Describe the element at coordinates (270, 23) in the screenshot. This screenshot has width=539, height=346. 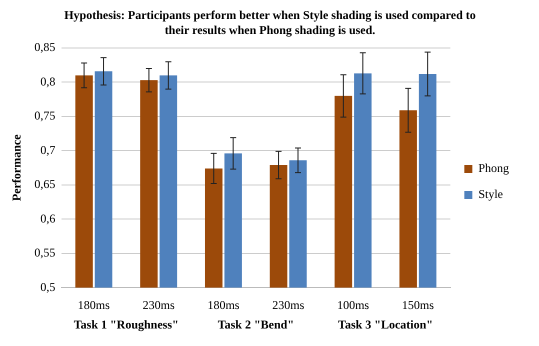
I see `chart-title: Hypothesis: Participants perform better when Style shading is used compared to their results when Phong shading is used.` at that location.